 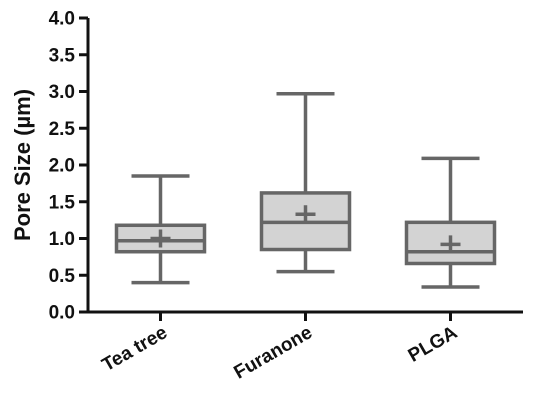 I want to click on y-axis-title: Pore Size (µm), so click(x=22, y=165).